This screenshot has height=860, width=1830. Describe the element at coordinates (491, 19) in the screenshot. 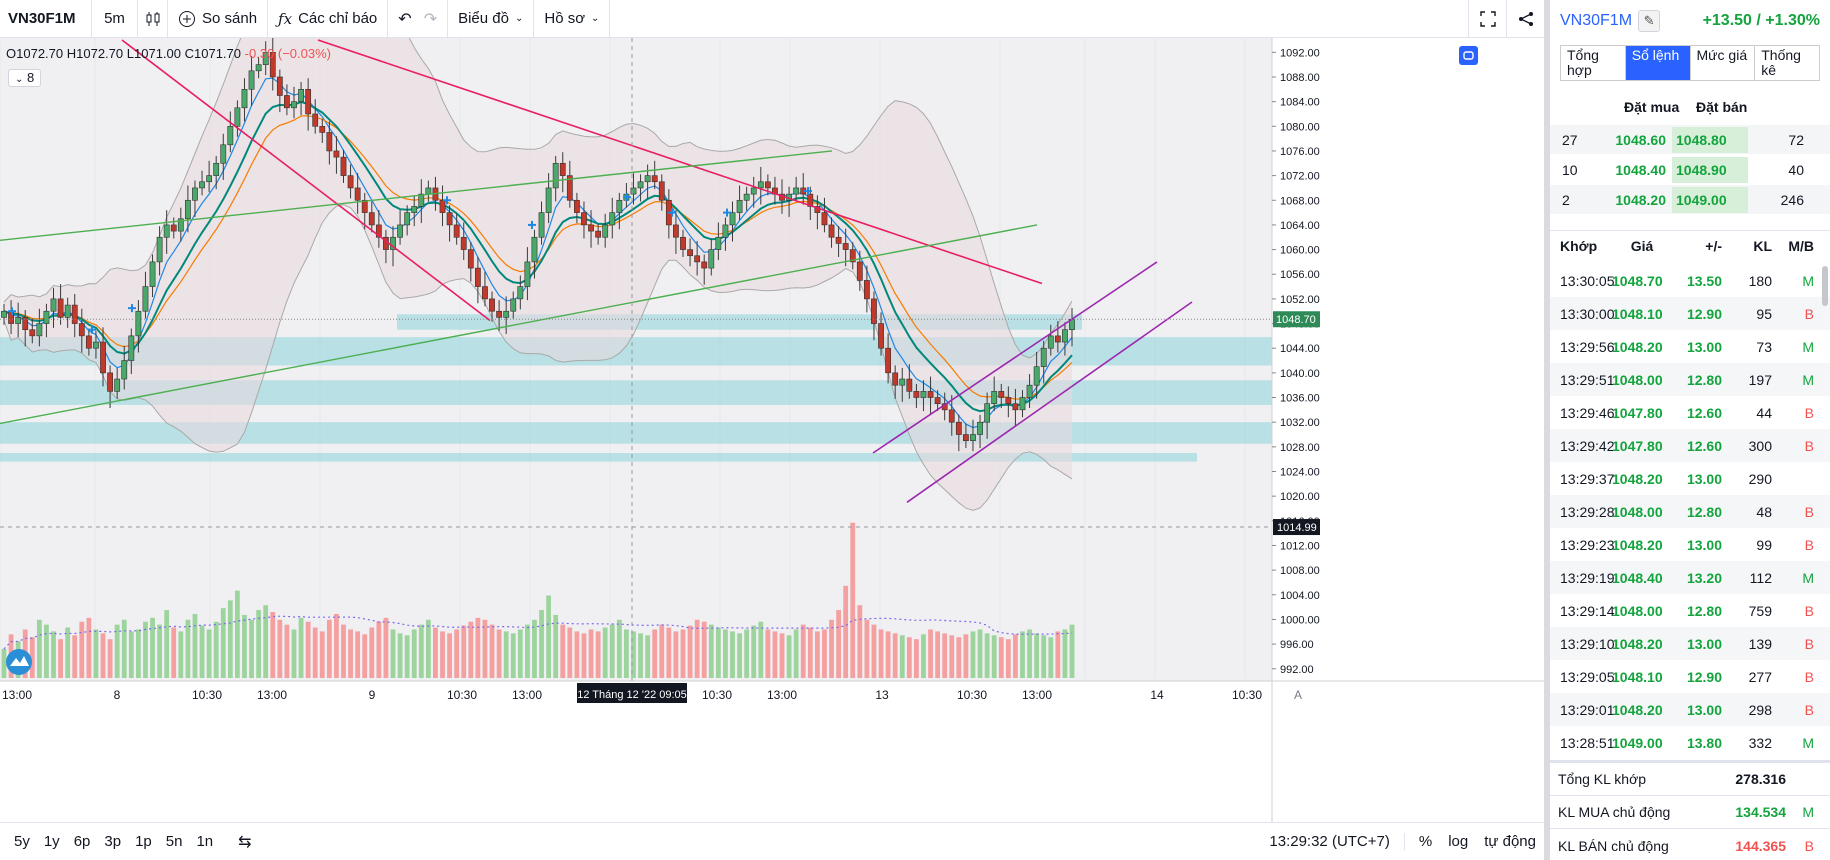

I see `chart-type-dropdown: Biểu đồ ⌄` at that location.